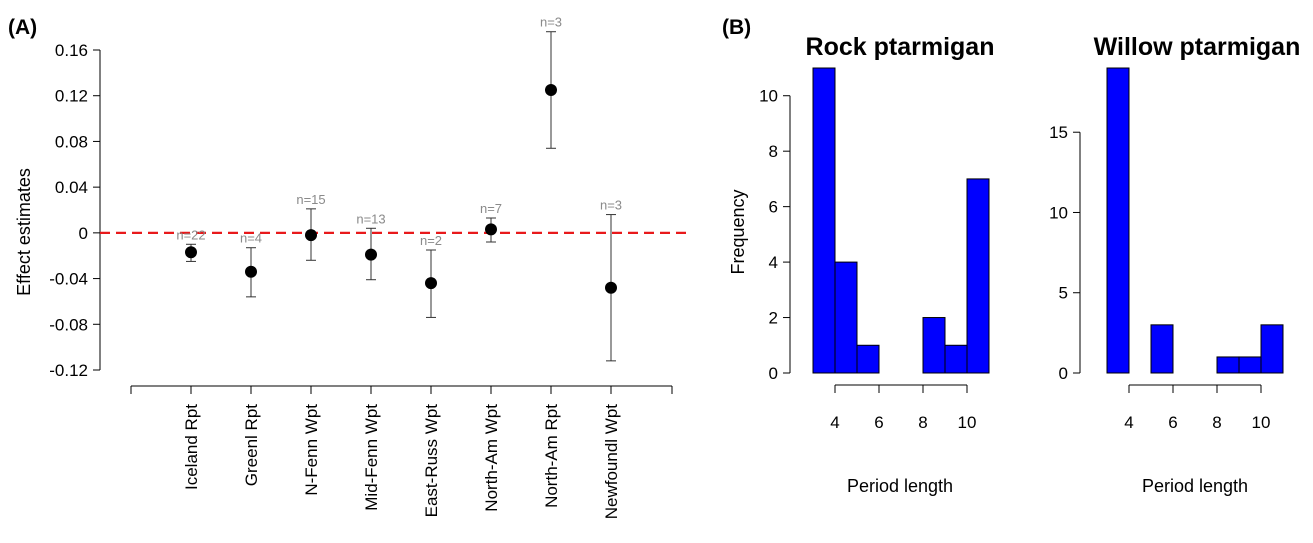 This screenshot has height=543, width=1313. Describe the element at coordinates (900, 486) in the screenshot. I see `rock-ptarmigan-x-axis-title: Period length` at that location.